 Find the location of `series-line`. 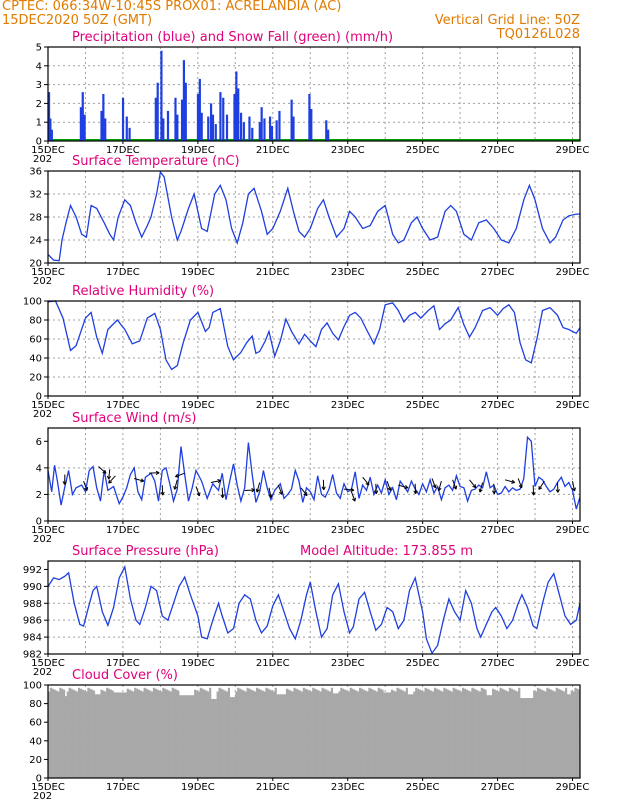

series-line is located at coordinates (314, 609).